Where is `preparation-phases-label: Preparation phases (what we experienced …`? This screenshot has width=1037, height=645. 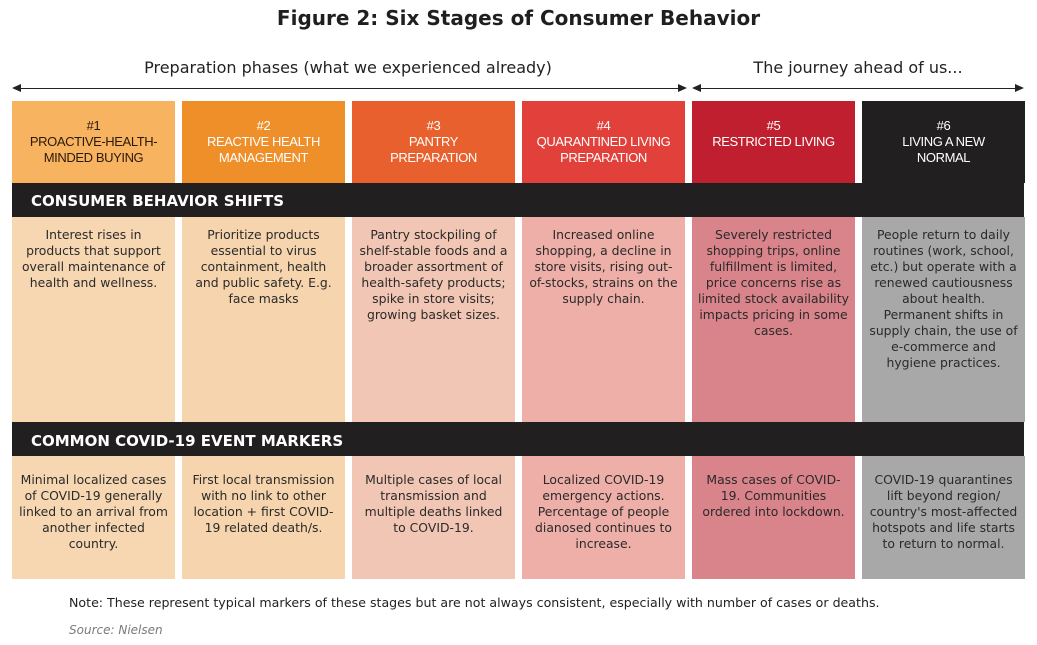
preparation-phases-label: Preparation phases (what we experienced … is located at coordinates (348, 67).